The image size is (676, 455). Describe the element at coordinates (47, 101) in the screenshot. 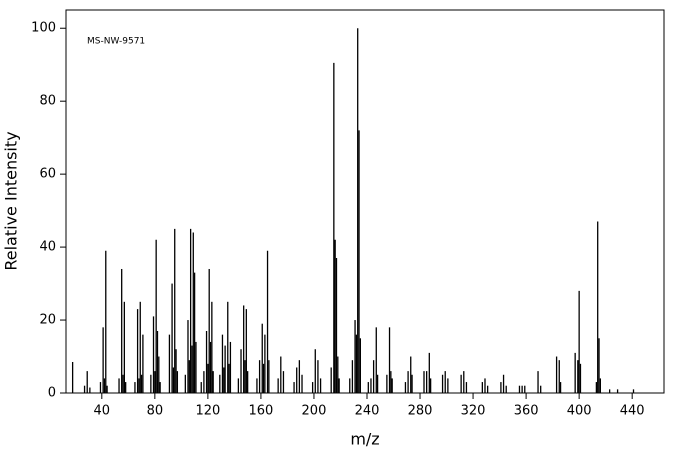

I see `y-tick-label: 80` at that location.